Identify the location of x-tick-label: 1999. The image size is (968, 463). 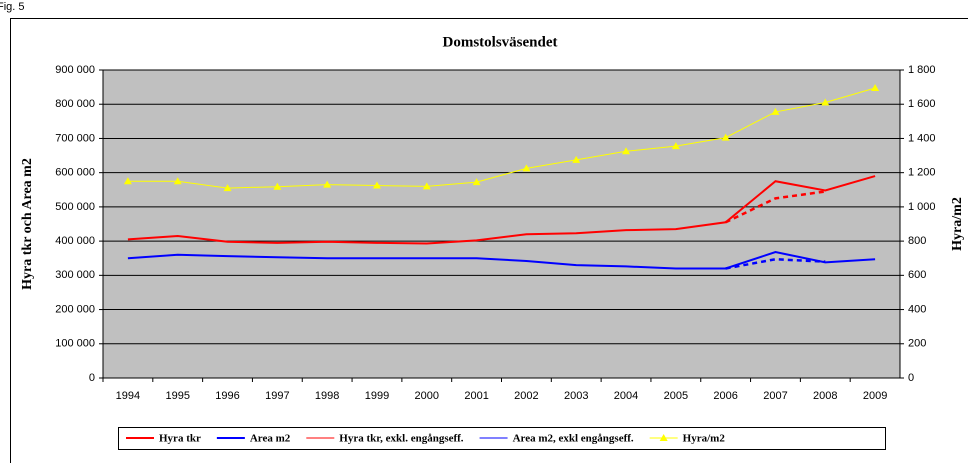
(377, 396).